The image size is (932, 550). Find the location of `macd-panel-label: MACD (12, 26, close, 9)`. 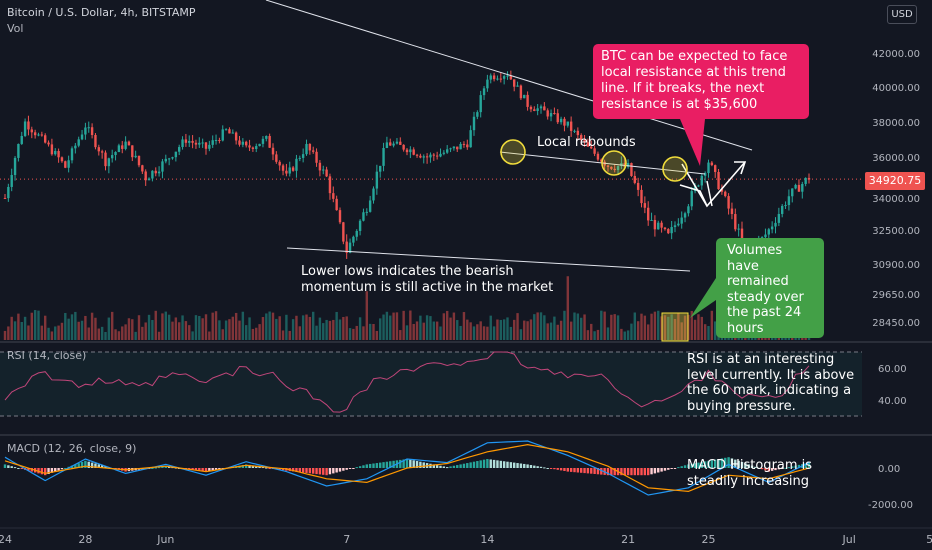

macd-panel-label: MACD (12, 26, close, 9) is located at coordinates (72, 448).